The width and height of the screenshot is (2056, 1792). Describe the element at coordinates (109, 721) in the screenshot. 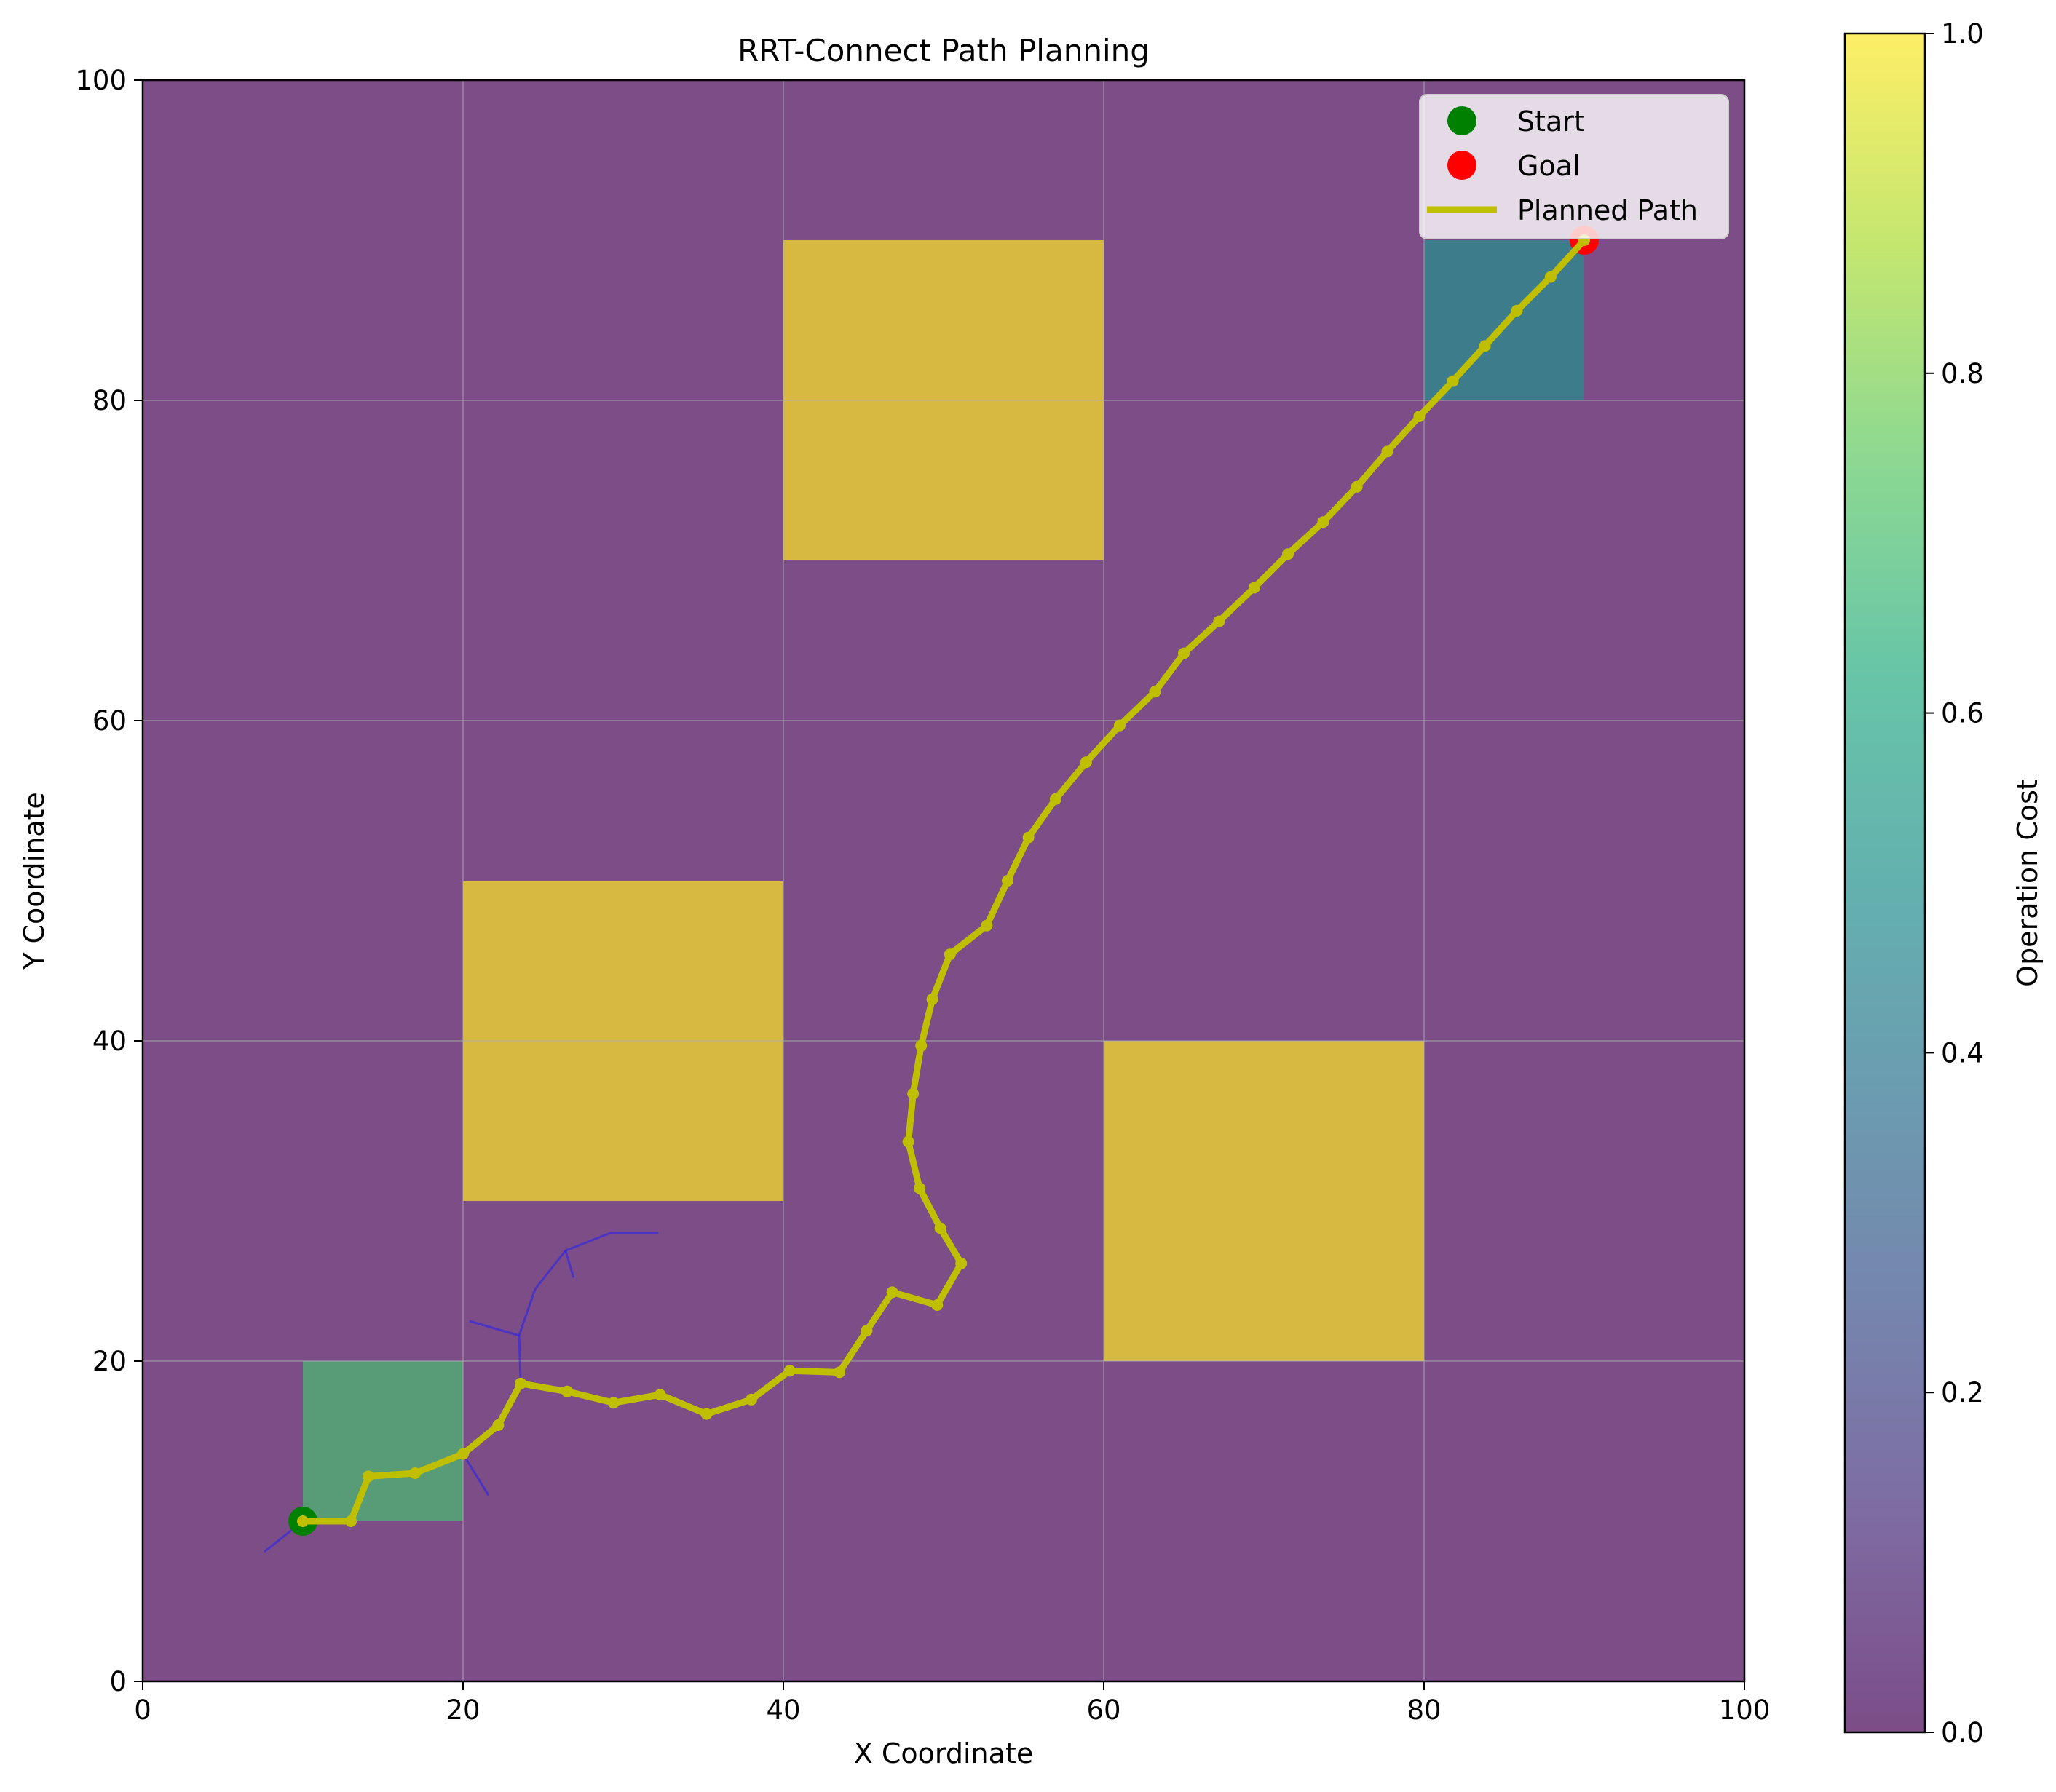

I see `y-tick-label: 60` at that location.